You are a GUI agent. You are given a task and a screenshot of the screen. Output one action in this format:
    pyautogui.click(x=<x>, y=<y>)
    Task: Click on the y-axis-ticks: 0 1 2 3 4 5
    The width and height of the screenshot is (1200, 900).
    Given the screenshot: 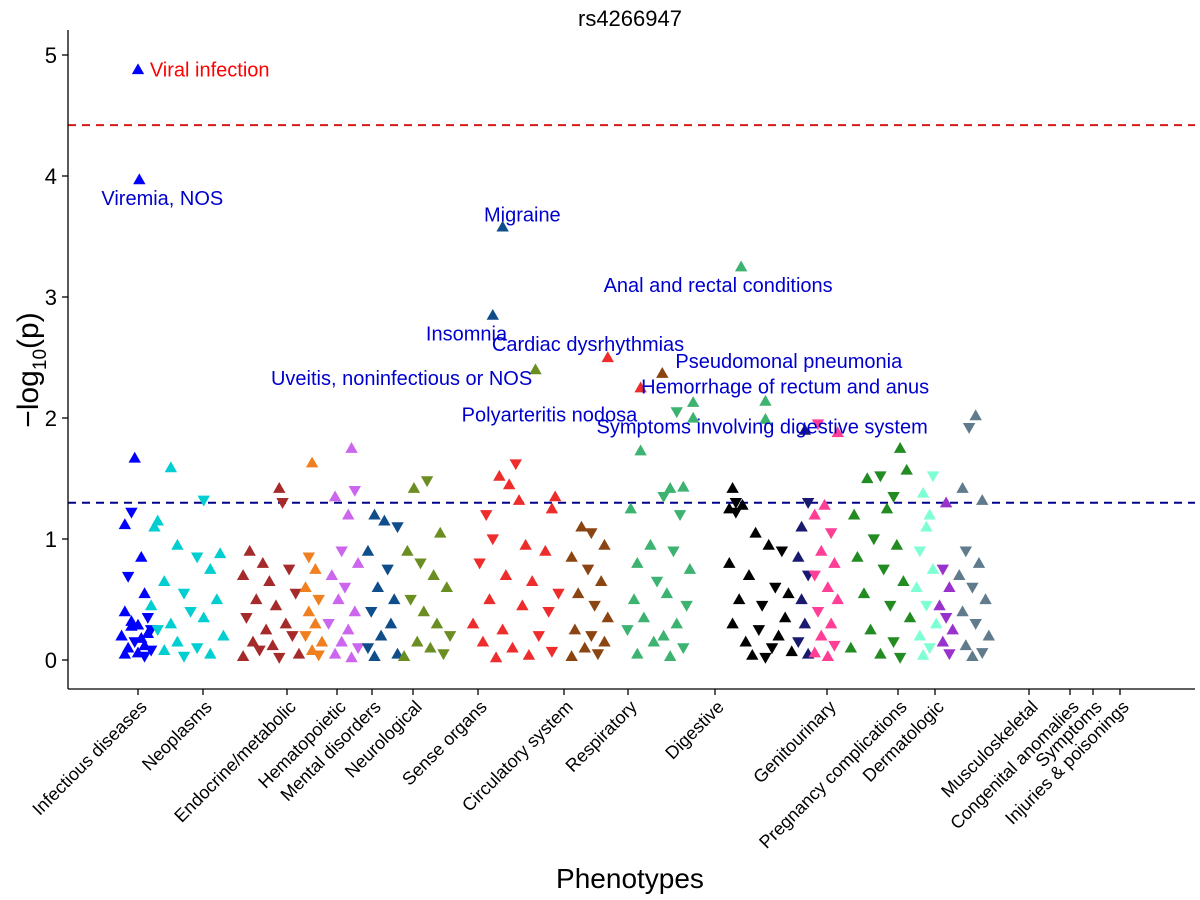 What is the action you would take?
    pyautogui.click(x=56, y=358)
    